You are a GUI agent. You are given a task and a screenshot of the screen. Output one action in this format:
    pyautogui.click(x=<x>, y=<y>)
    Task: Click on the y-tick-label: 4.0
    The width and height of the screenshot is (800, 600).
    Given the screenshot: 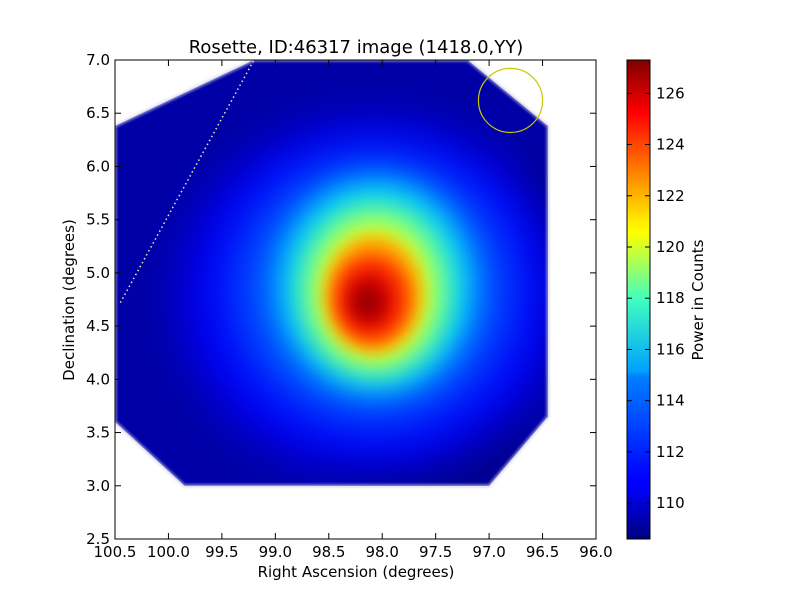 What is the action you would take?
    pyautogui.click(x=98, y=379)
    